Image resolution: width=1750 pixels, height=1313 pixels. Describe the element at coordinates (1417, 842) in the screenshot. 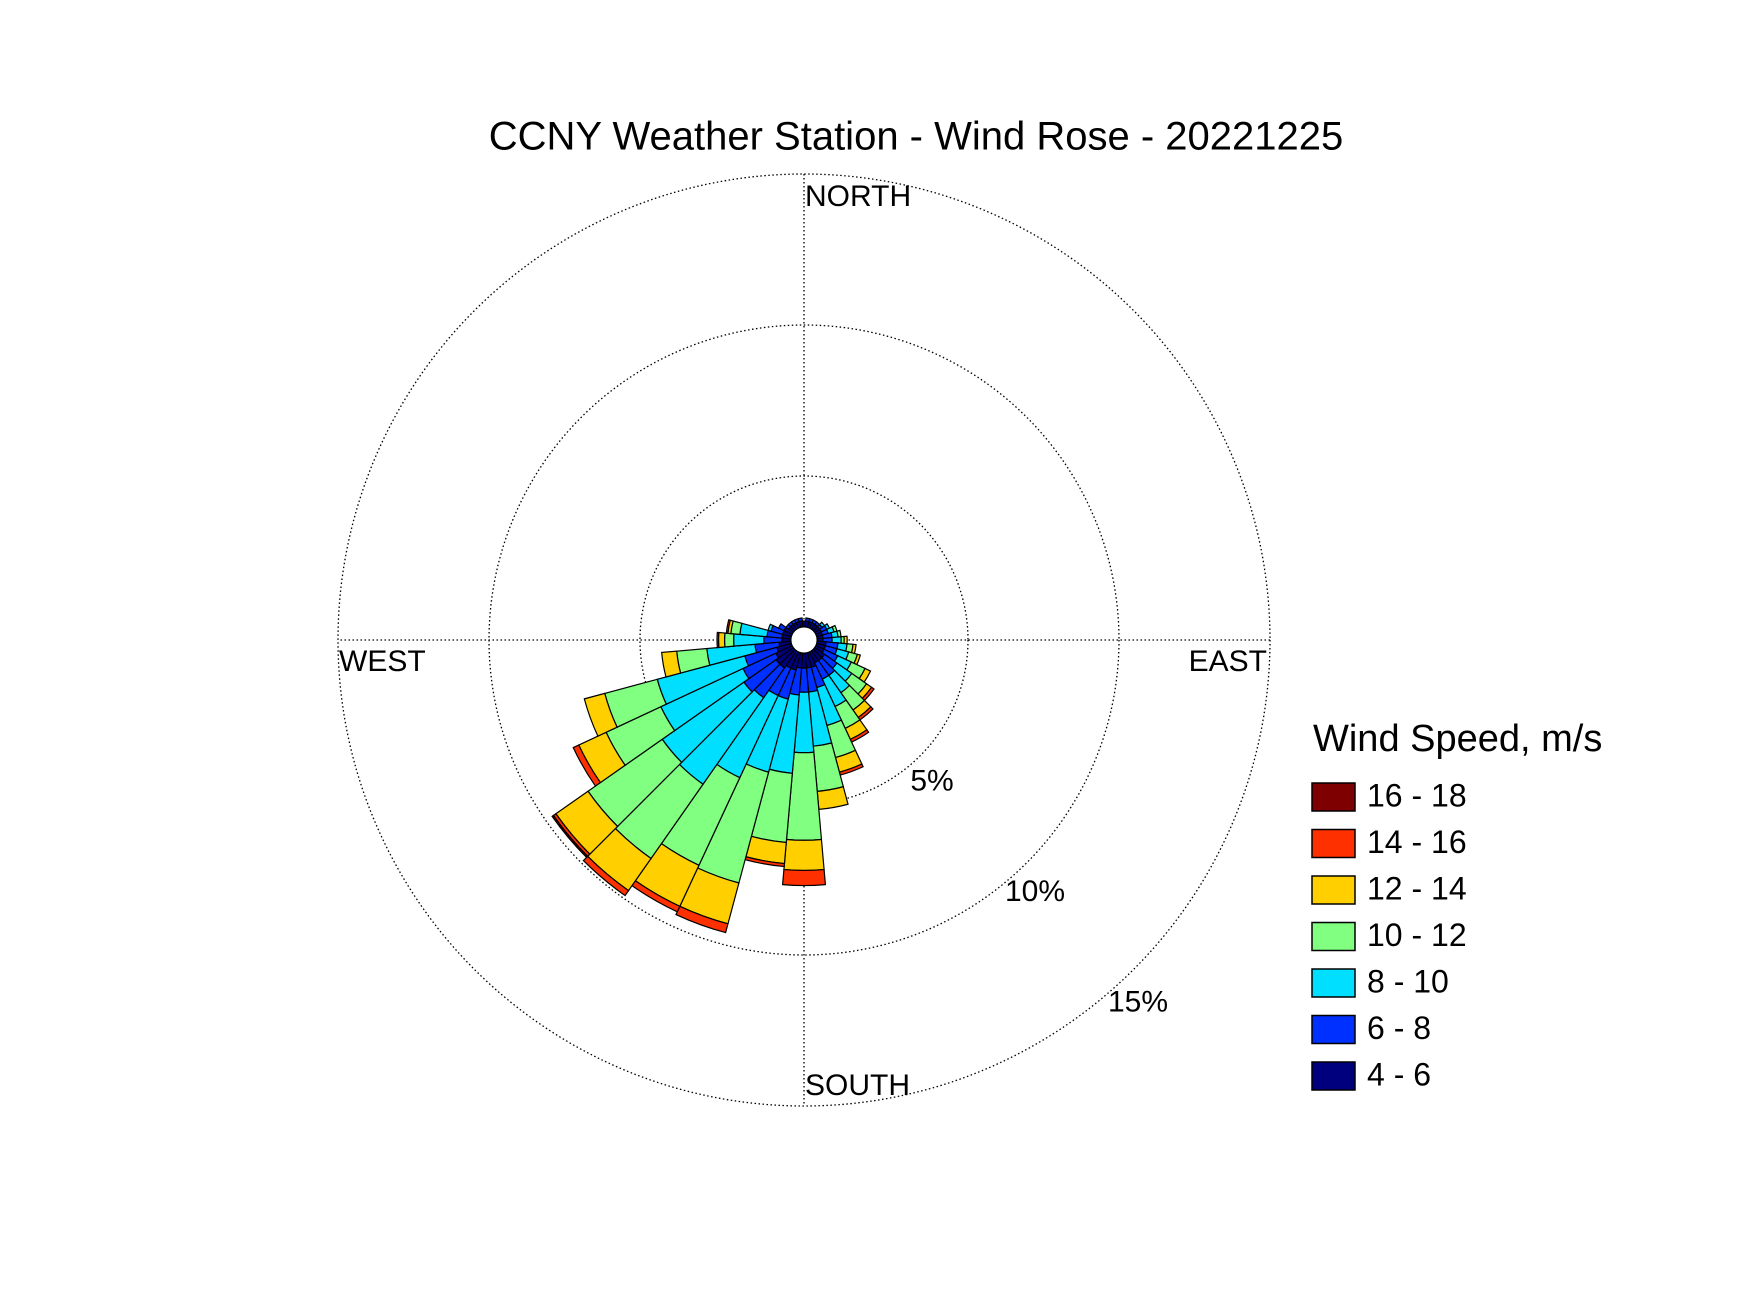

I see `legend-label: 14 - 16` at that location.